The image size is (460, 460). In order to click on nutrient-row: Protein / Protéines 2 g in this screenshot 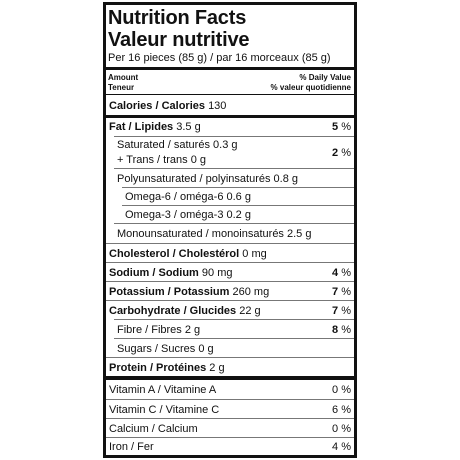, I will do `click(230, 367)`.